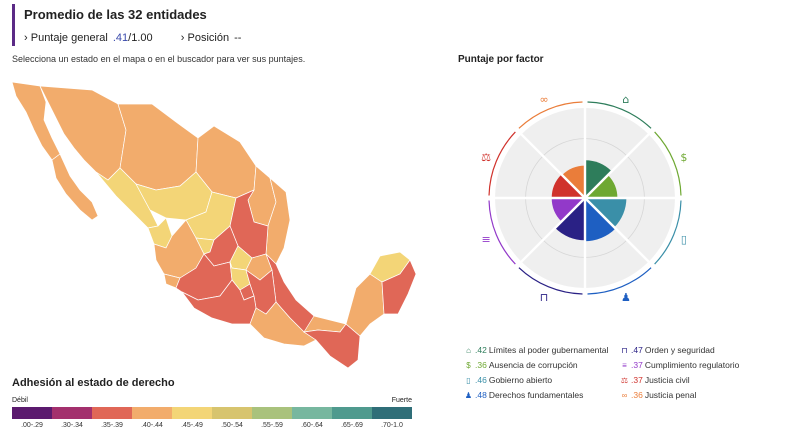  What do you see at coordinates (624, 350) in the screenshot?
I see `padlock-icon: ⊓` at bounding box center [624, 350].